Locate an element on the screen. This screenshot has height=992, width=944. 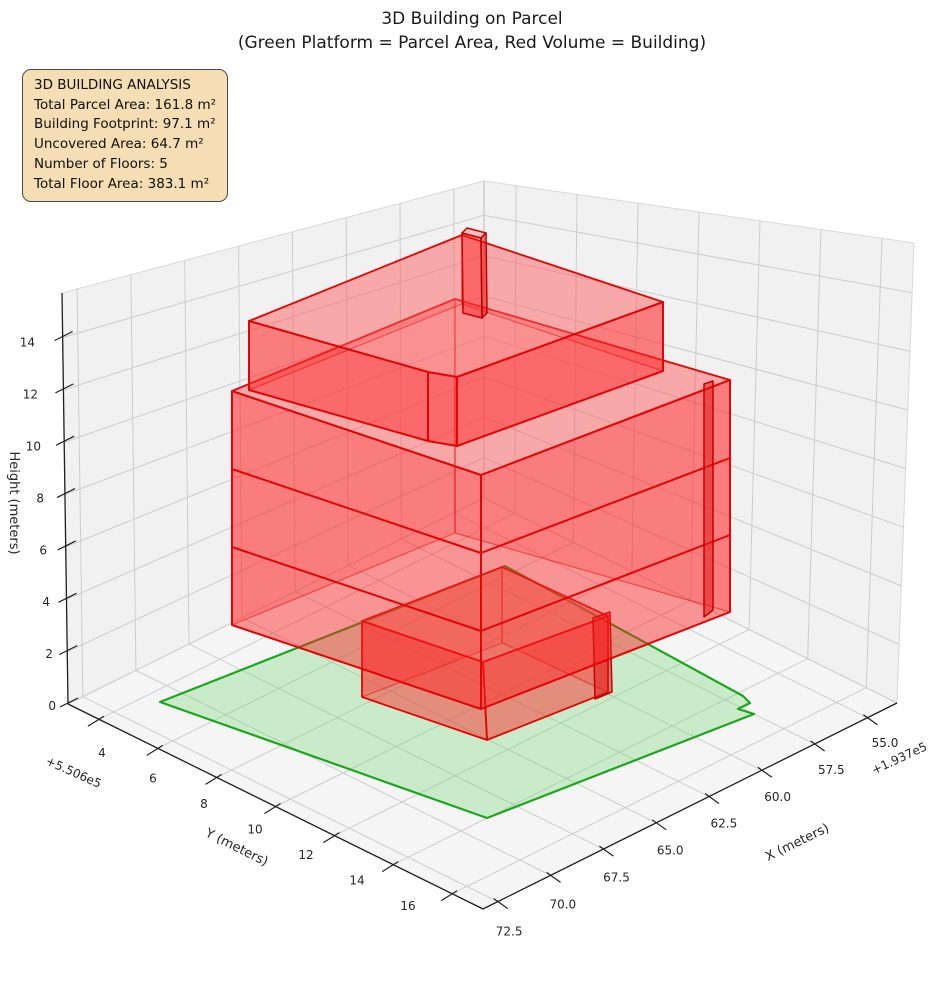
y-tick-label: 16 is located at coordinates (407, 906).